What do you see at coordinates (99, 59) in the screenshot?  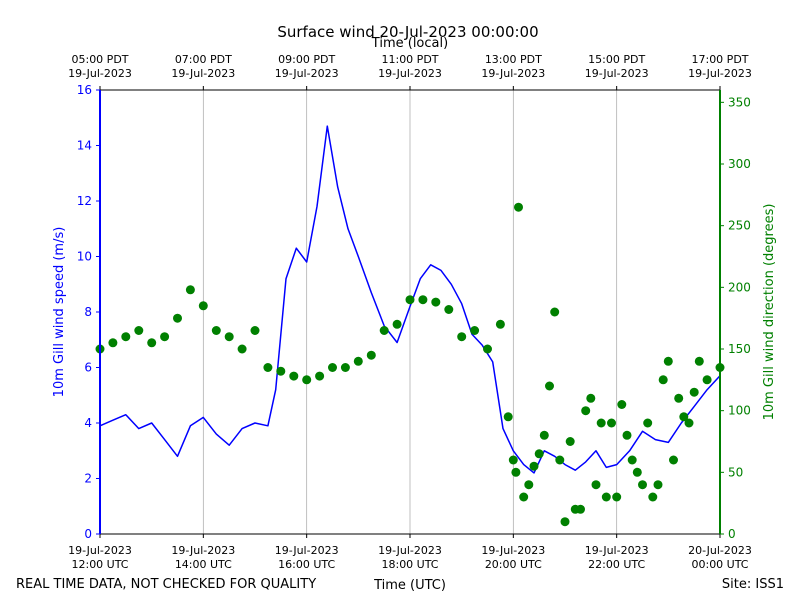 I see `top-tick-time: 05:00 PDT` at bounding box center [99, 59].